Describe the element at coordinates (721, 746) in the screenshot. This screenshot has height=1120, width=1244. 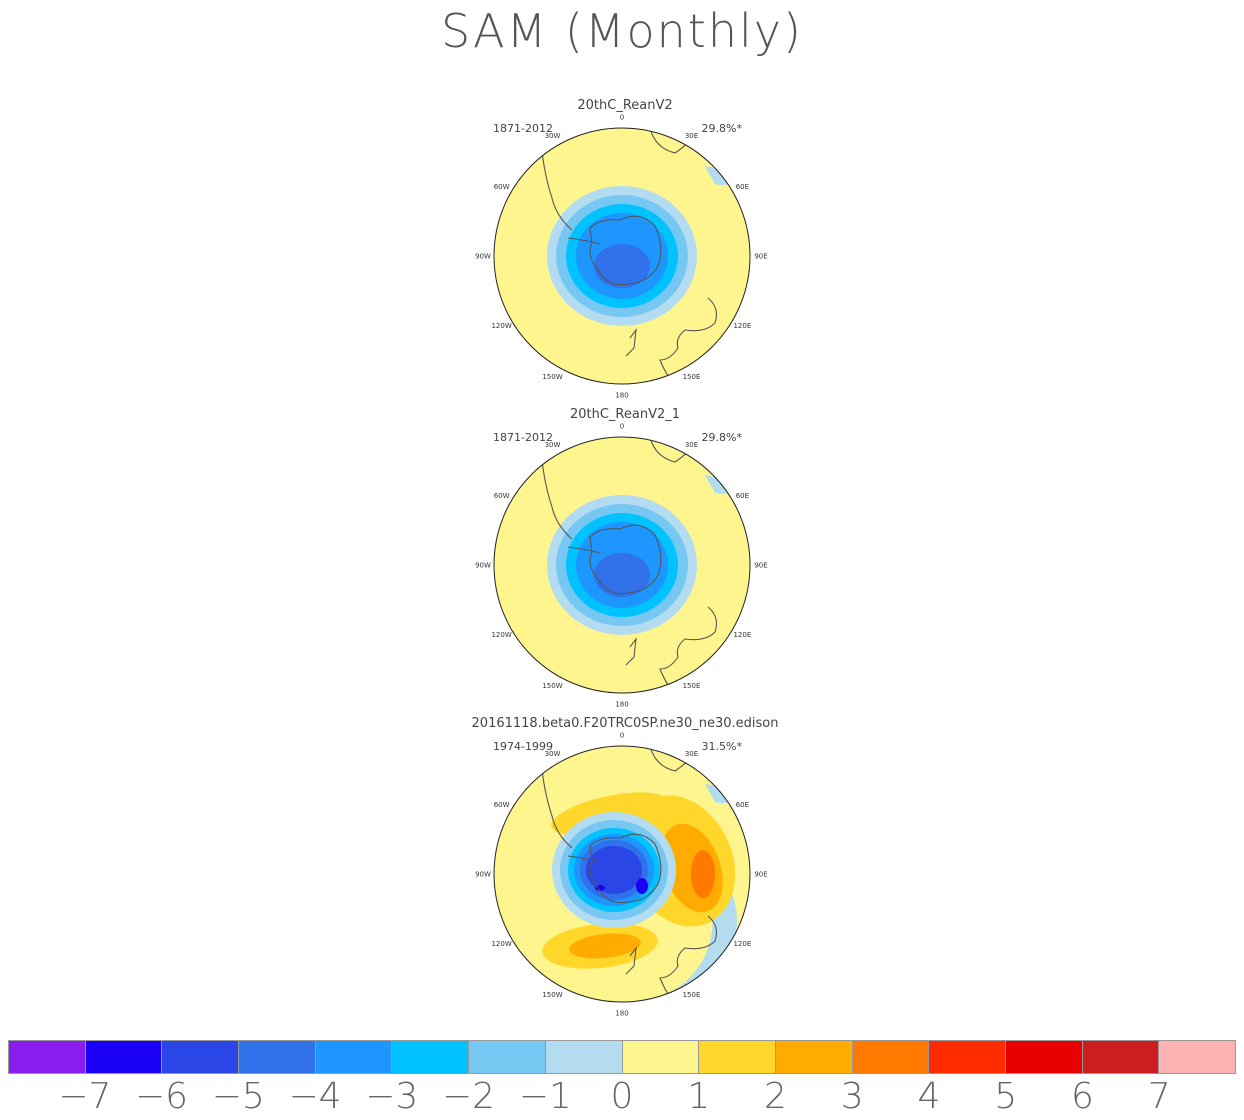
I see `panel-variance: 31.5%*` at that location.